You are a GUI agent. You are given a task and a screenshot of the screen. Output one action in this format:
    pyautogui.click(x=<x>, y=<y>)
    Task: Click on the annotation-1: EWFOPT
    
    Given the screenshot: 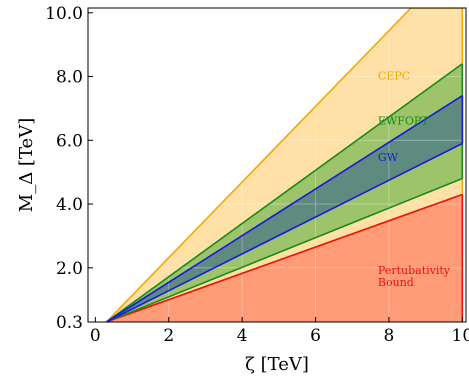 What is the action you would take?
    pyautogui.click(x=403, y=120)
    